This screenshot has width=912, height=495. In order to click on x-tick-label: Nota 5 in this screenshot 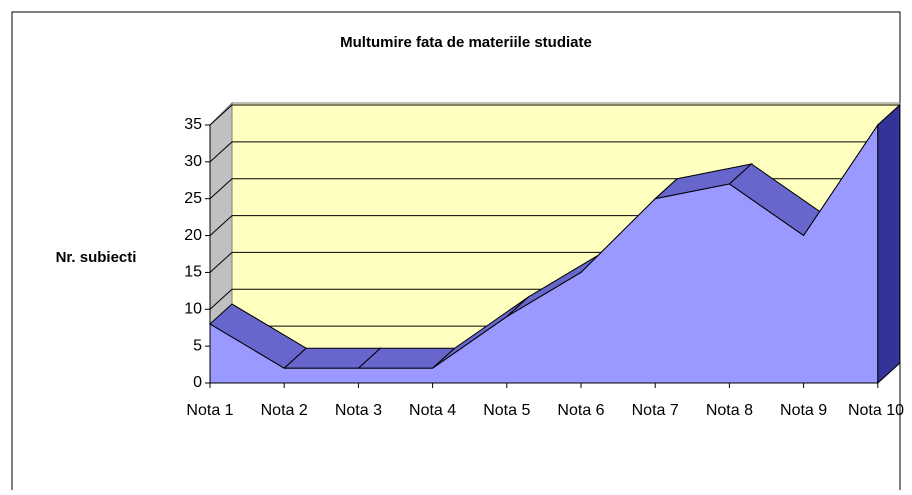, I will do `click(506, 410)`.